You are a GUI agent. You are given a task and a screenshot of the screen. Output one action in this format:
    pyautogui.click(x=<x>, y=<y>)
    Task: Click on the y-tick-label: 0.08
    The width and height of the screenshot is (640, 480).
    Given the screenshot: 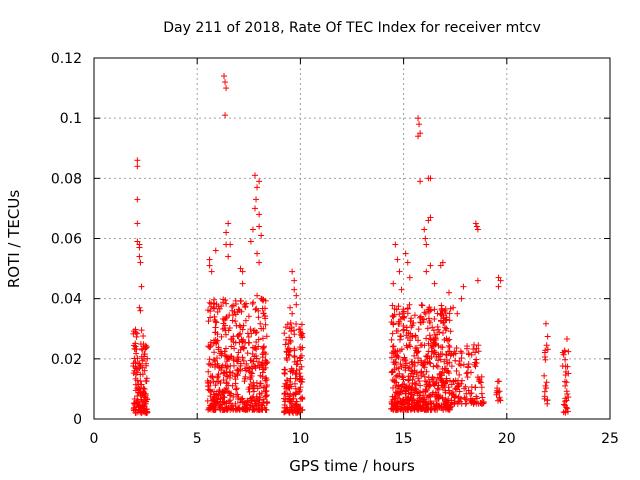 What is the action you would take?
    pyautogui.click(x=66, y=179)
    